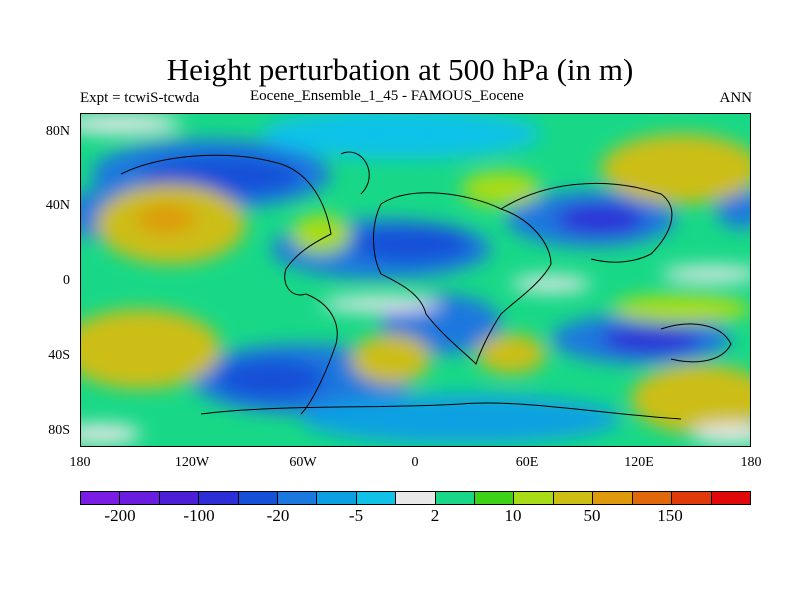 The image size is (800, 600). What do you see at coordinates (435, 515) in the screenshot?
I see `colorbar-label: 2` at bounding box center [435, 515].